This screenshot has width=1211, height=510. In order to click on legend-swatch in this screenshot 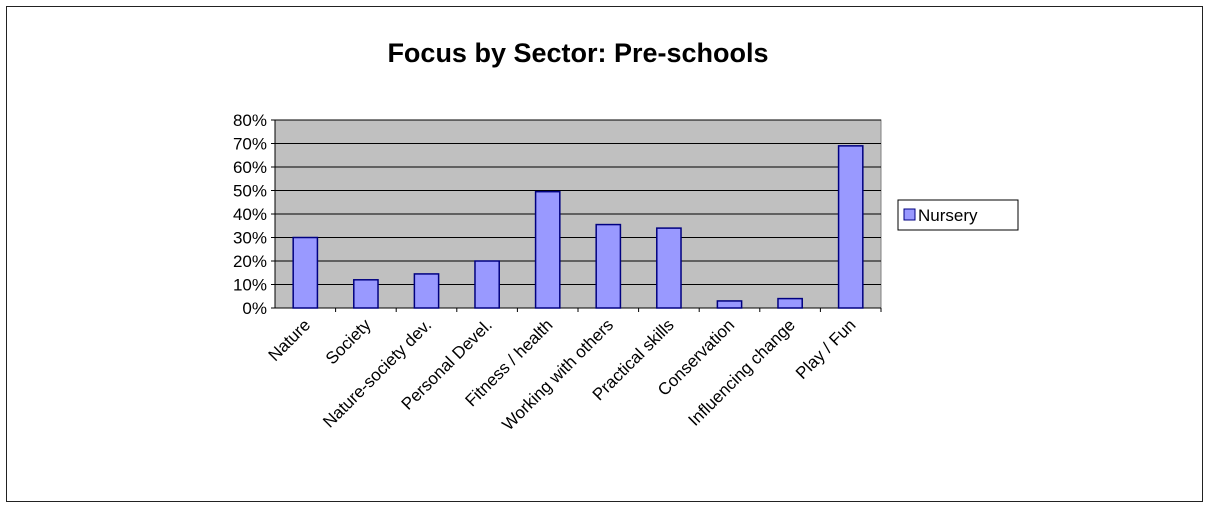, I will do `click(909, 214)`.